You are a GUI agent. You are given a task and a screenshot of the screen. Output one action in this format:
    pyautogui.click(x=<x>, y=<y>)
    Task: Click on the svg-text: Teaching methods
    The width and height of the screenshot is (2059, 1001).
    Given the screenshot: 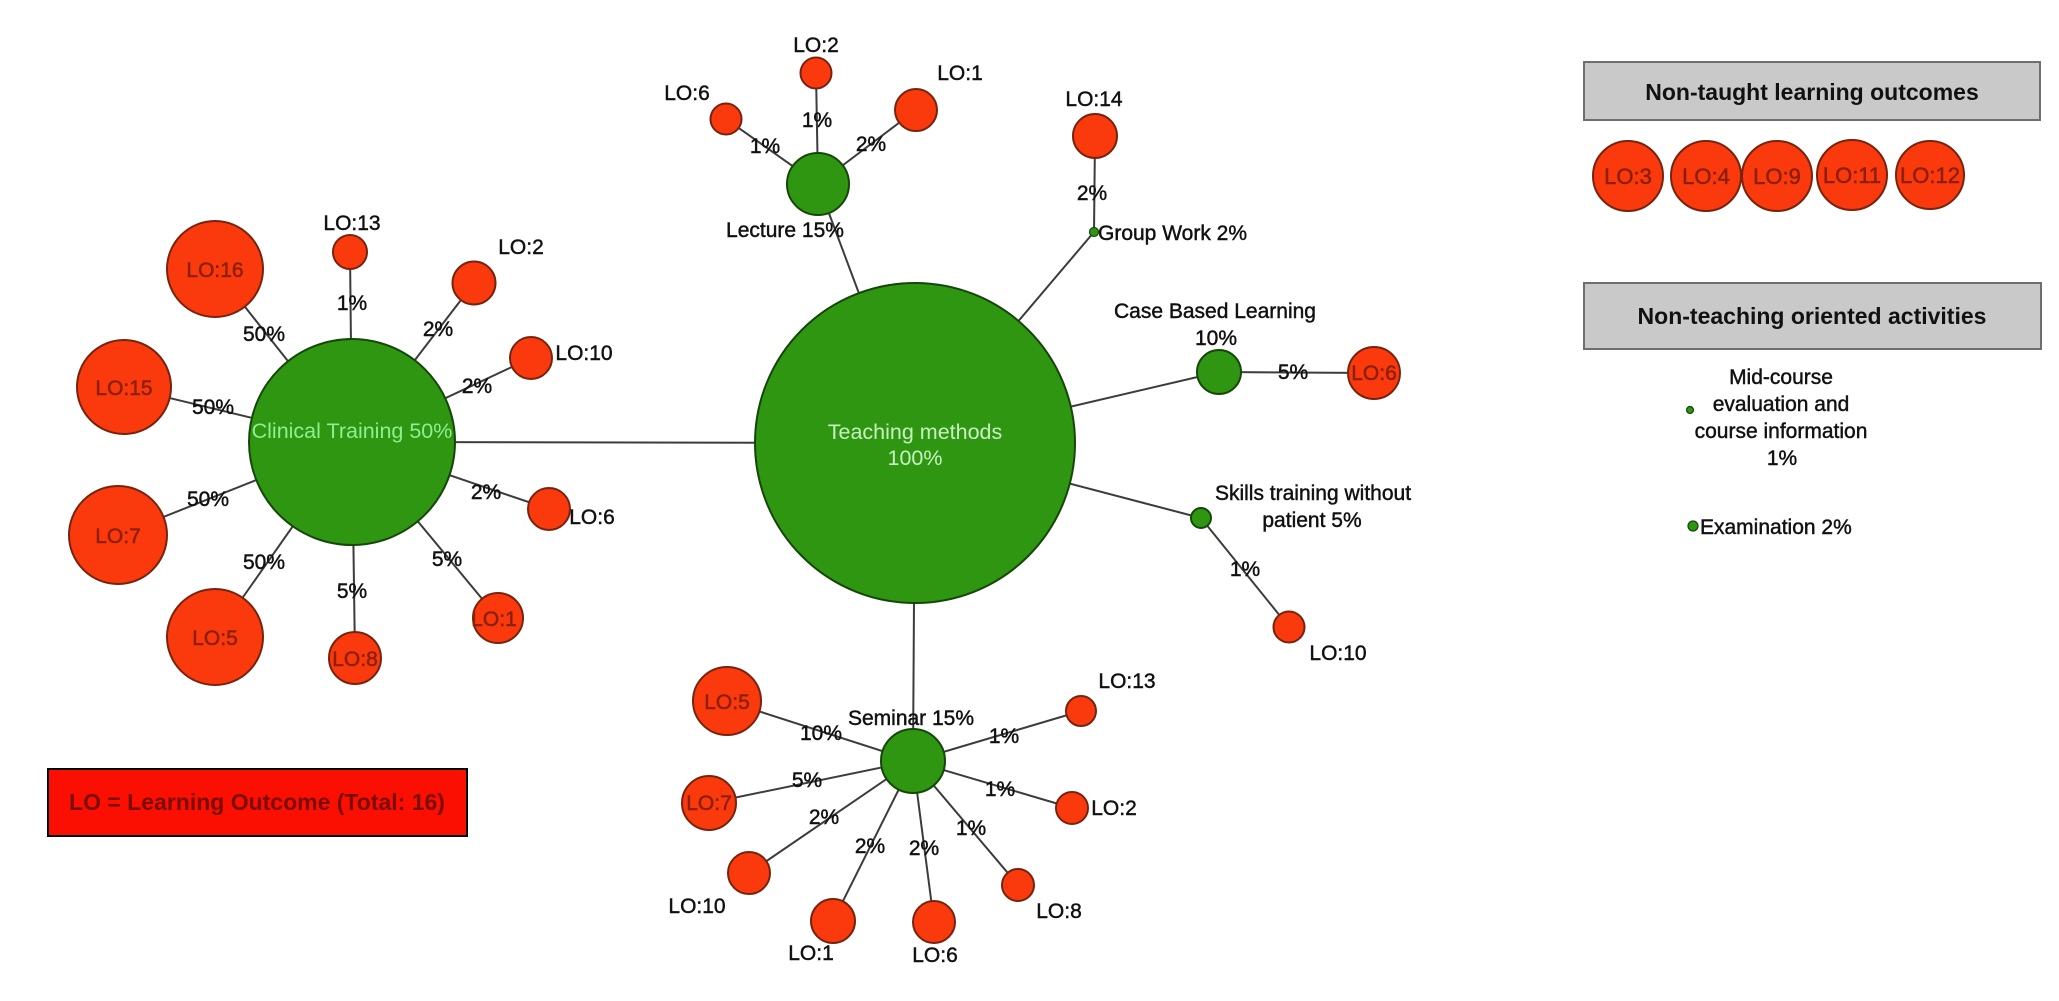 What is the action you would take?
    pyautogui.click(x=915, y=432)
    